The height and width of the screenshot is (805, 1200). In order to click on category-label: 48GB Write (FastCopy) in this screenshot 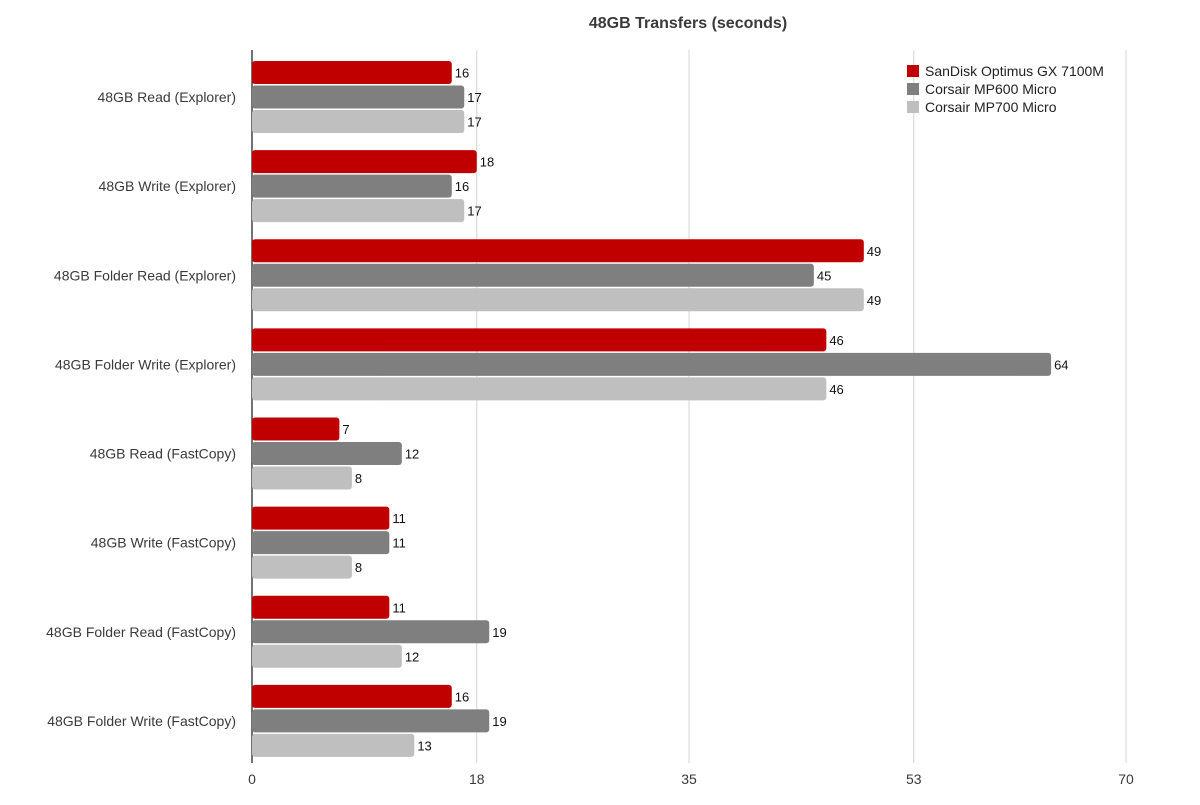, I will do `click(163, 543)`.